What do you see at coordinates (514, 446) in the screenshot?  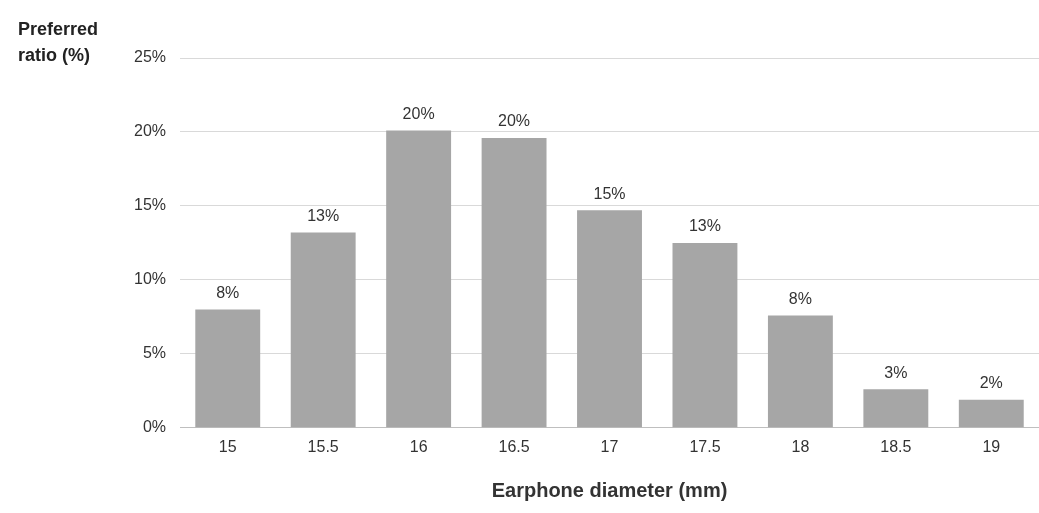 I see `x-tick-label: 16.5` at bounding box center [514, 446].